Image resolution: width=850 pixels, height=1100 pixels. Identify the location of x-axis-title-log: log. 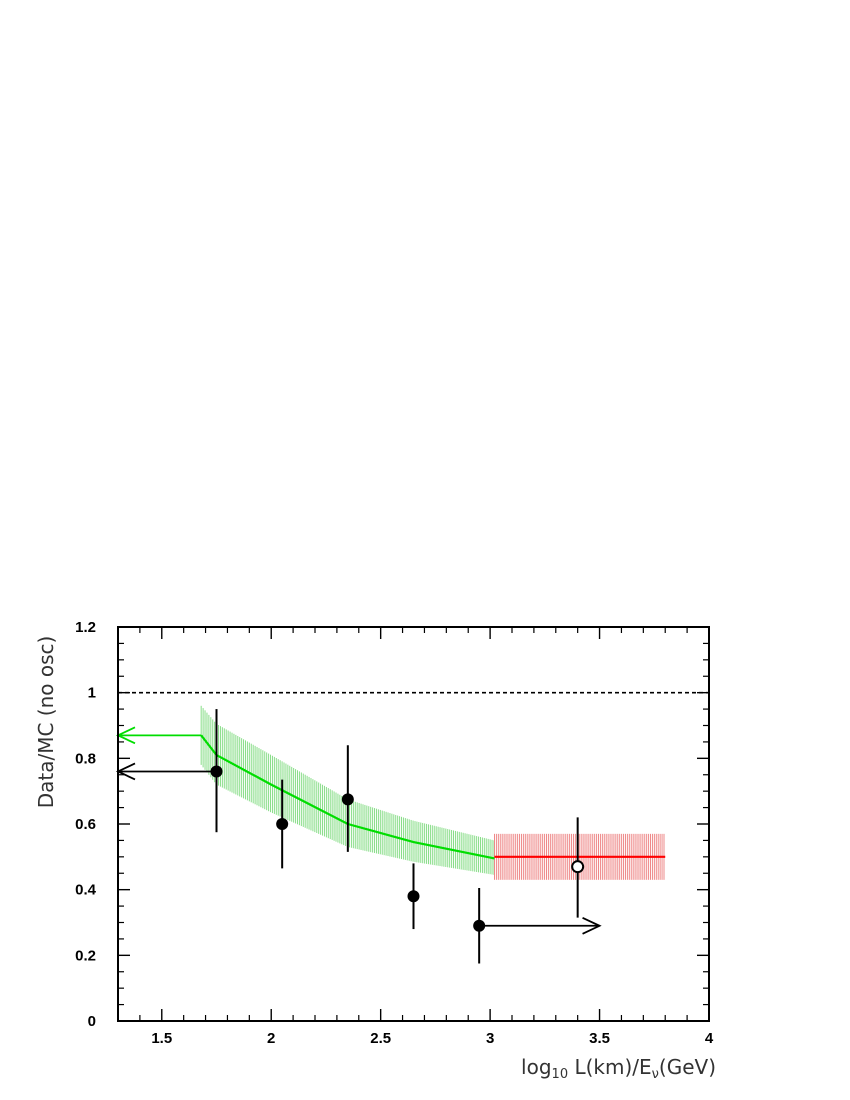
(536, 1067).